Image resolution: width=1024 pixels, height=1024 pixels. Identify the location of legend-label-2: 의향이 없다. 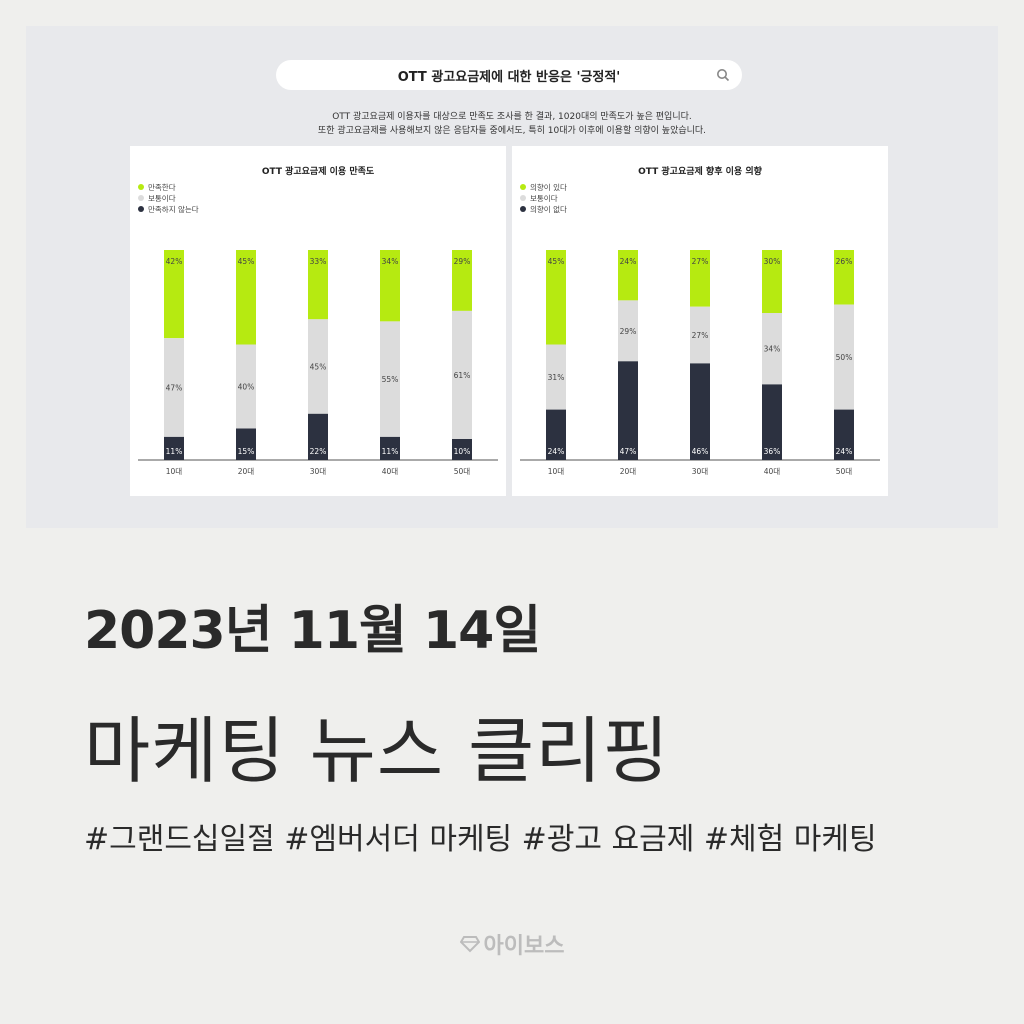
(548, 209).